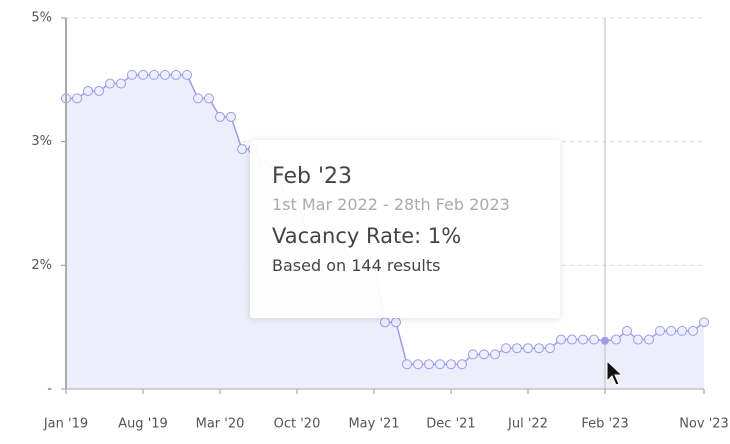 The image size is (730, 444). What do you see at coordinates (367, 236) in the screenshot?
I see `tooltip-value: Vacancy Rate: 1%` at bounding box center [367, 236].